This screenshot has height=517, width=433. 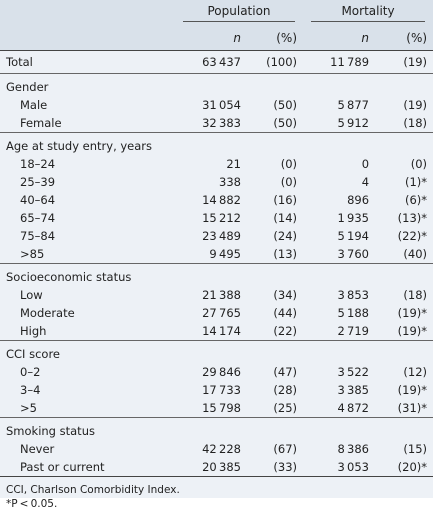 What do you see at coordinates (353, 254) in the screenshot?
I see `cell: 3 760` at bounding box center [353, 254].